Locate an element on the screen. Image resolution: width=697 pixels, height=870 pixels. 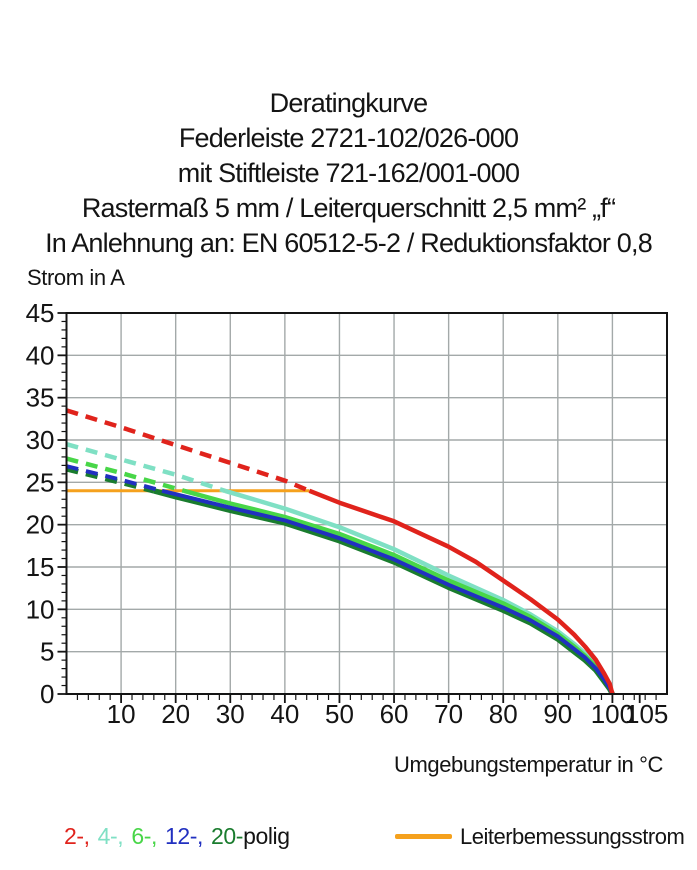
legend-pole-20-polig: 20- is located at coordinates (227, 836).